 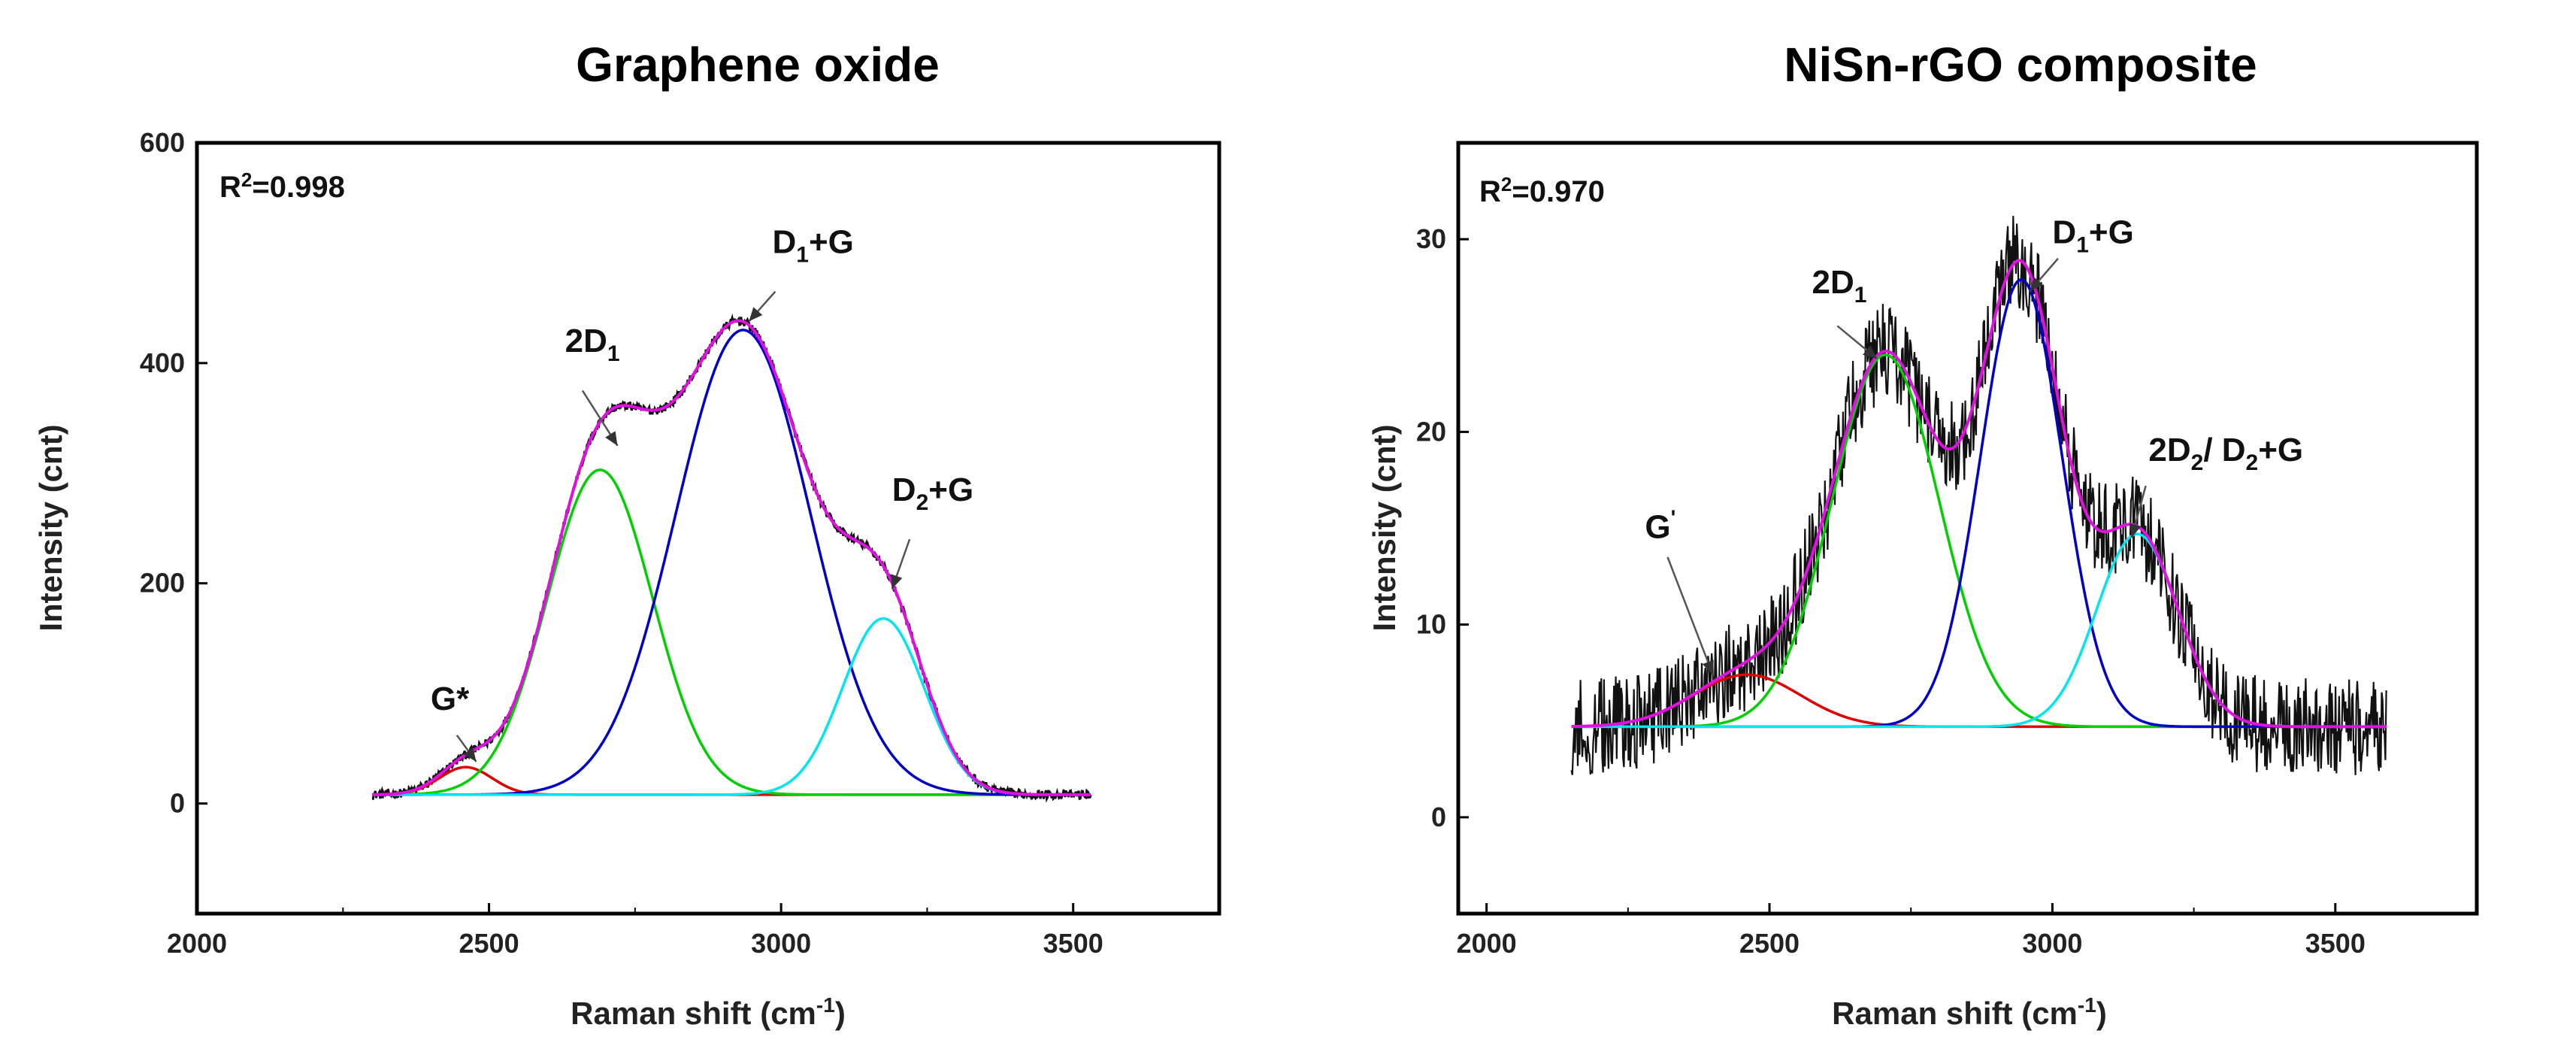 What do you see at coordinates (1974, 444) in the screenshot?
I see `annotations: G' 2D1 D1+G 2D2/ D2+G` at bounding box center [1974, 444].